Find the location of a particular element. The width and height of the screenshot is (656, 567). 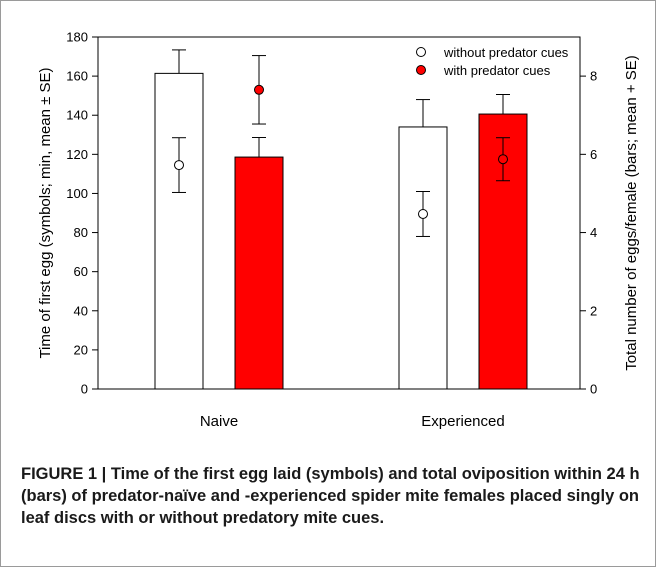

right-tick-label: 6 is located at coordinates (593, 154).